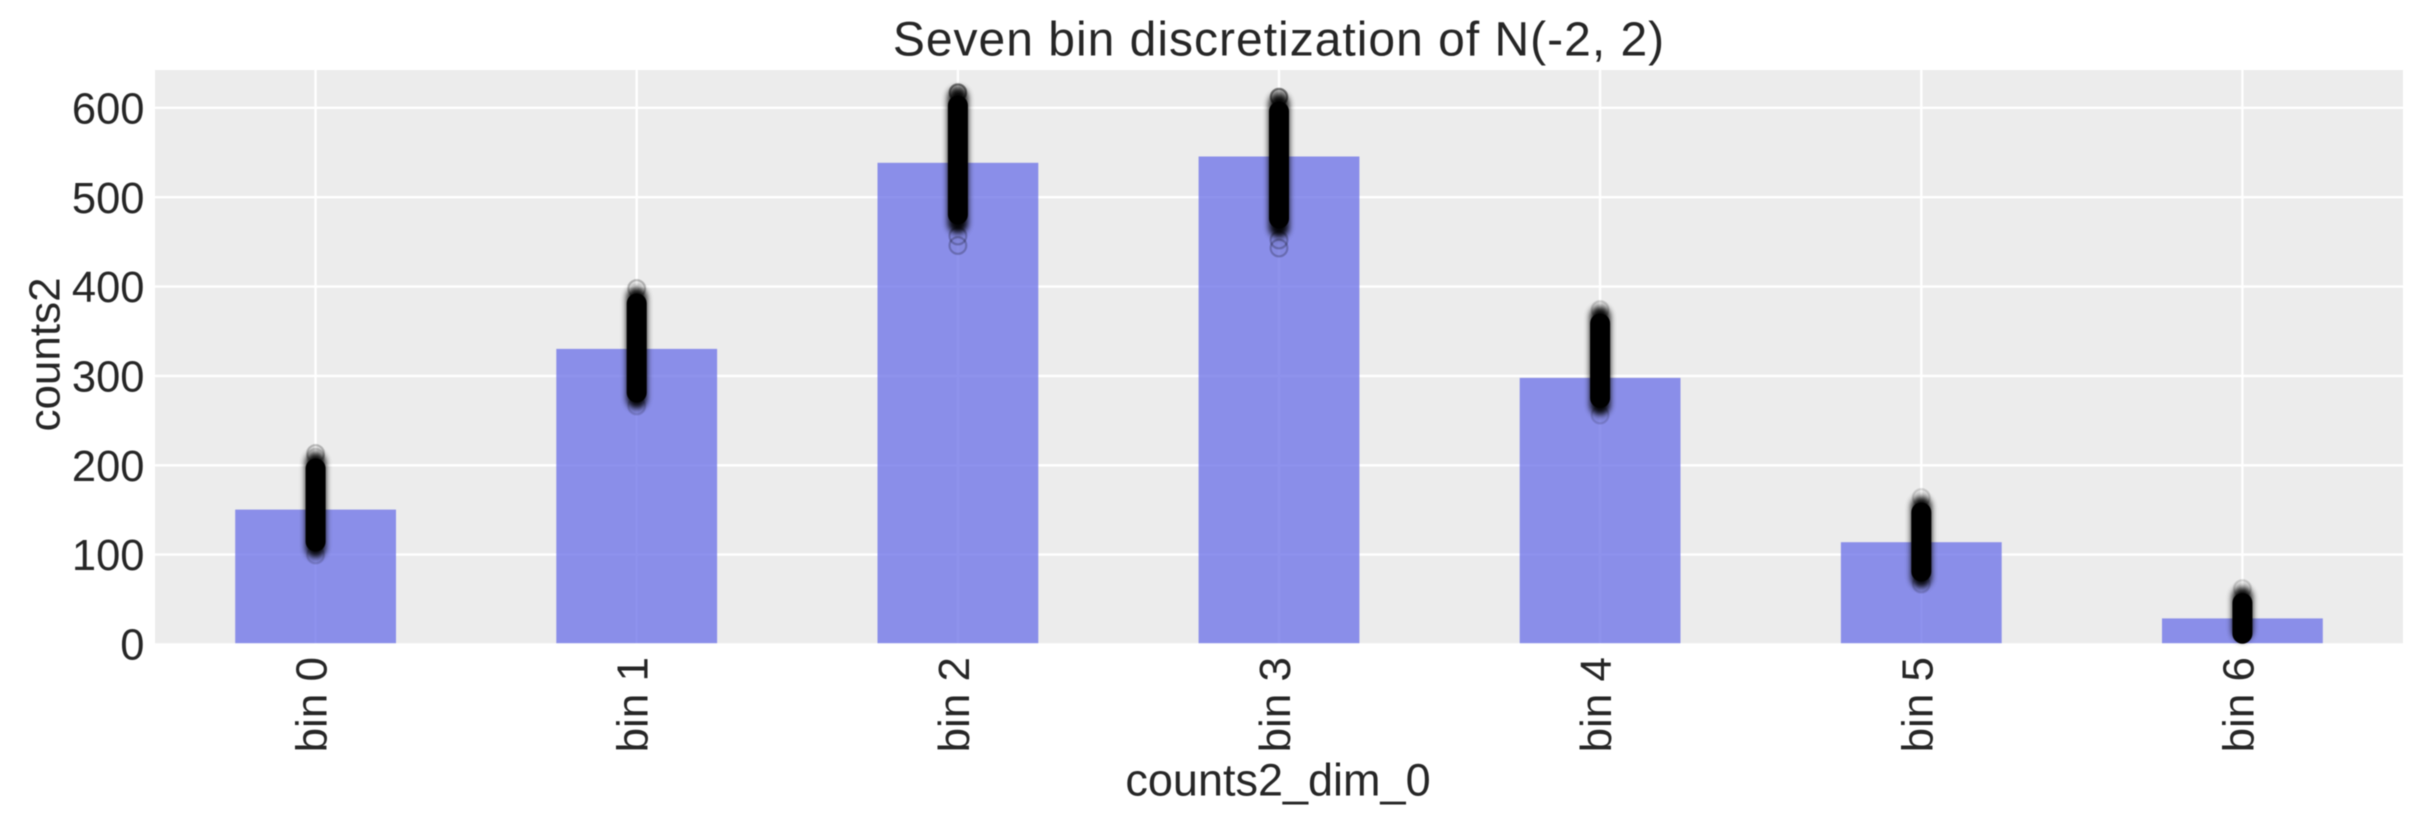 The image size is (2423, 823). What do you see at coordinates (108, 199) in the screenshot?
I see `svg-text: 500` at bounding box center [108, 199].